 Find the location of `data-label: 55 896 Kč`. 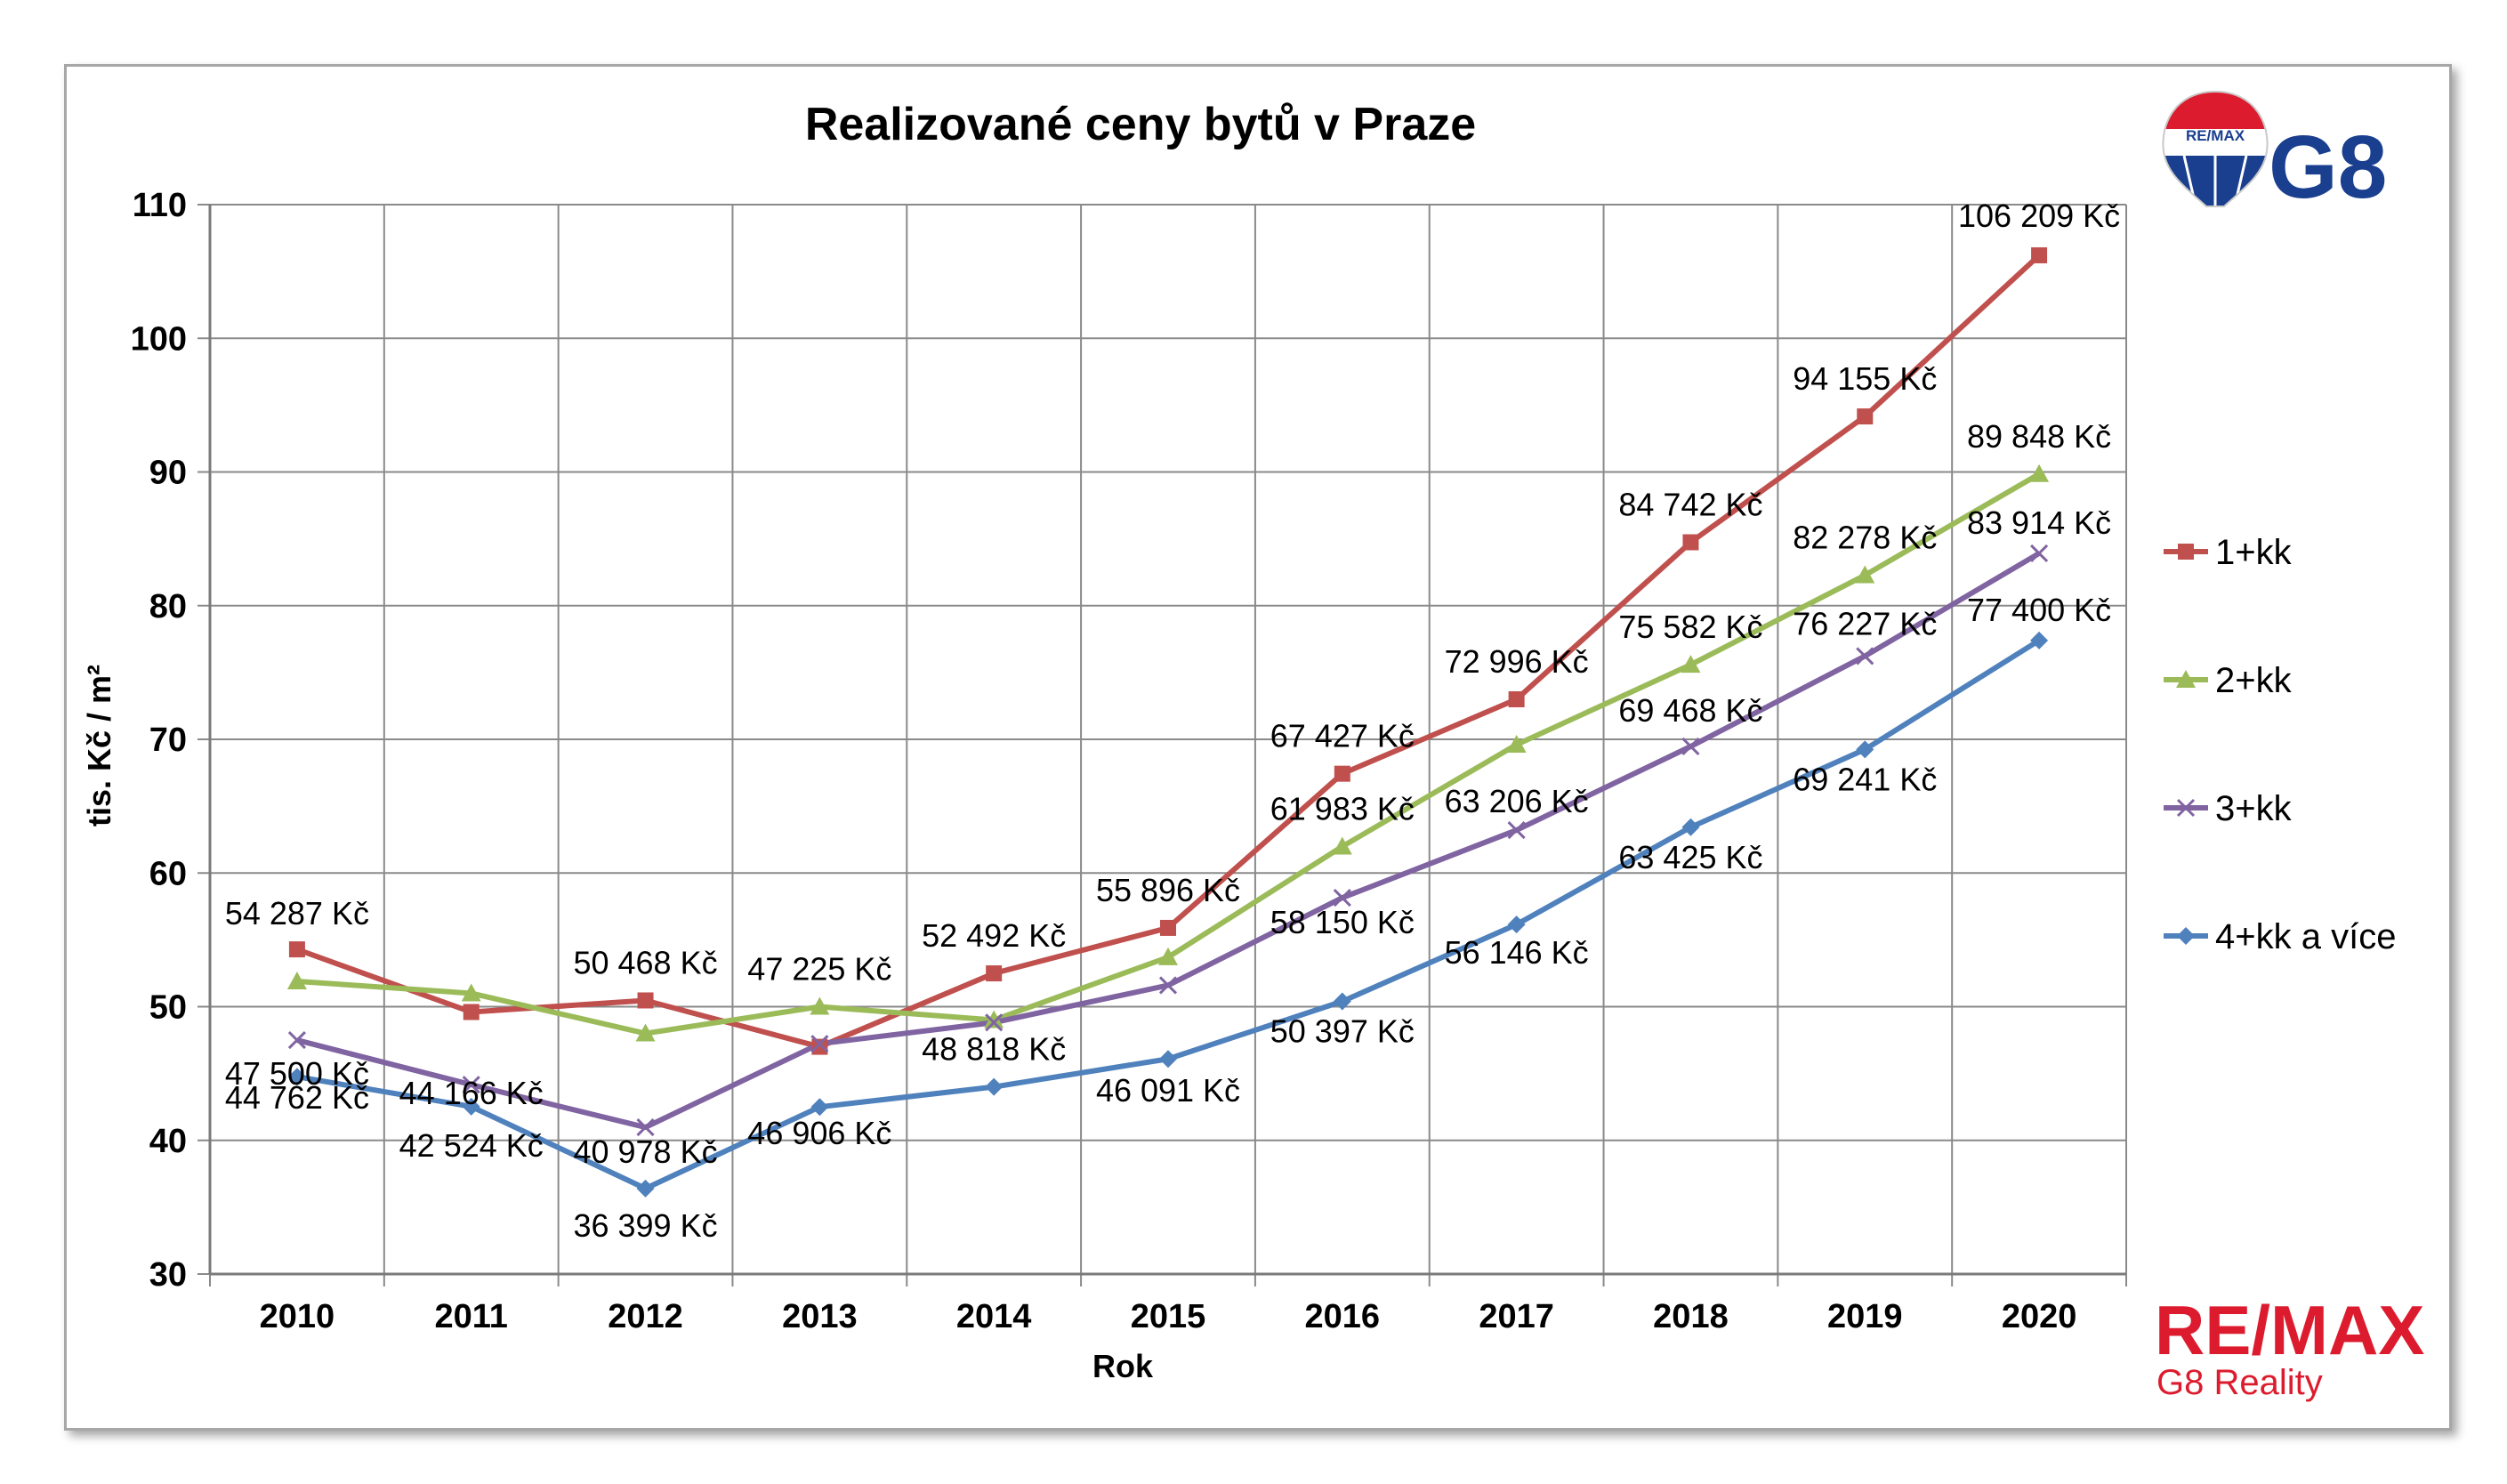

data-label: 55 896 Kč is located at coordinates (1168, 890).